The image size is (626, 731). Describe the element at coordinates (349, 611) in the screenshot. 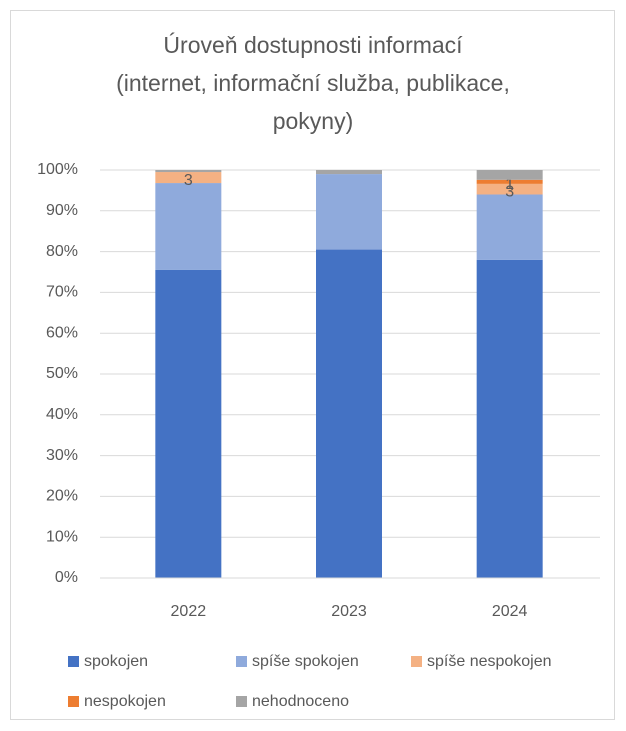

I see `x-tick-label: 2023` at that location.